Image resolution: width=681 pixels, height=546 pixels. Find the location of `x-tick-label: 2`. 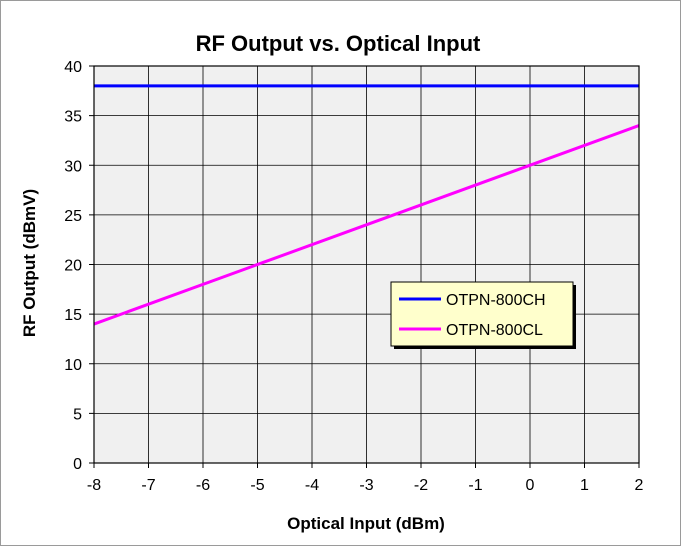

x-tick-label: 2 is located at coordinates (639, 485).